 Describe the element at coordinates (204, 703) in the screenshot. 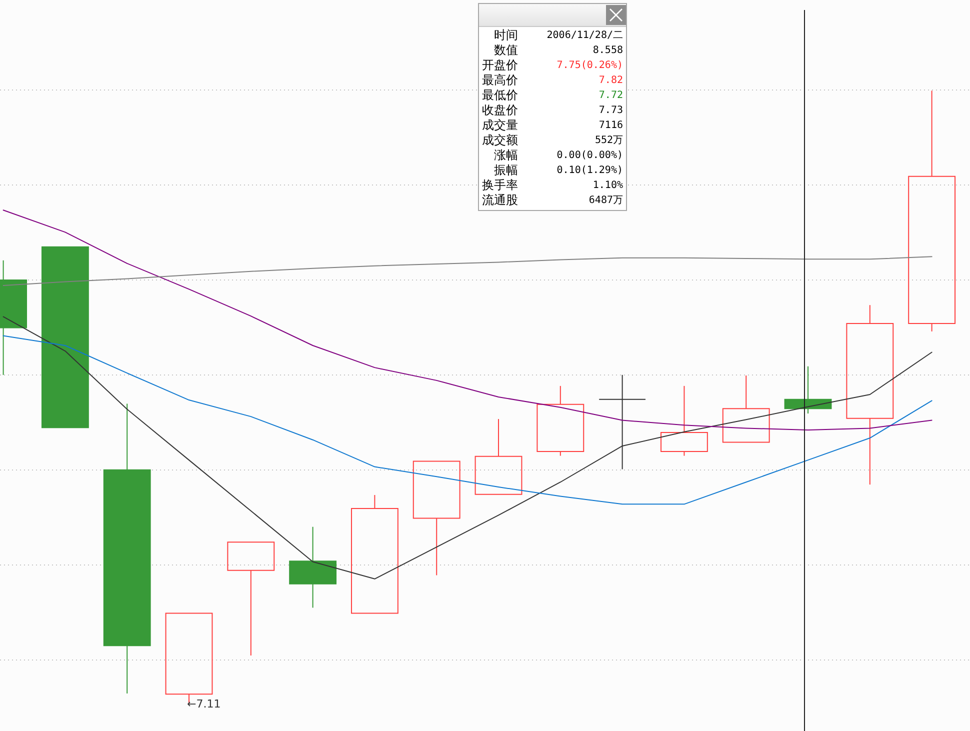

I see `annotation: ←7.11` at that location.